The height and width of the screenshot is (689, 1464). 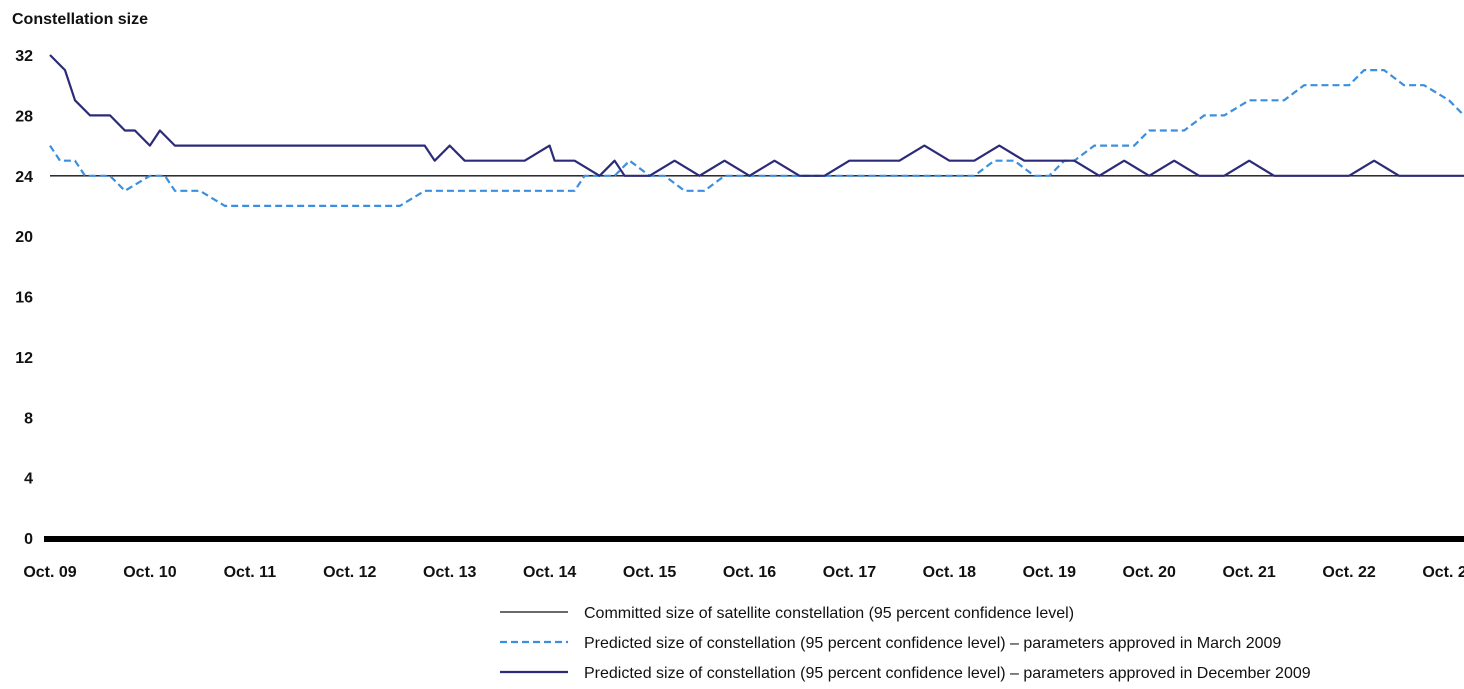 I want to click on x-tick-label: Oct. 22, so click(x=1348, y=572).